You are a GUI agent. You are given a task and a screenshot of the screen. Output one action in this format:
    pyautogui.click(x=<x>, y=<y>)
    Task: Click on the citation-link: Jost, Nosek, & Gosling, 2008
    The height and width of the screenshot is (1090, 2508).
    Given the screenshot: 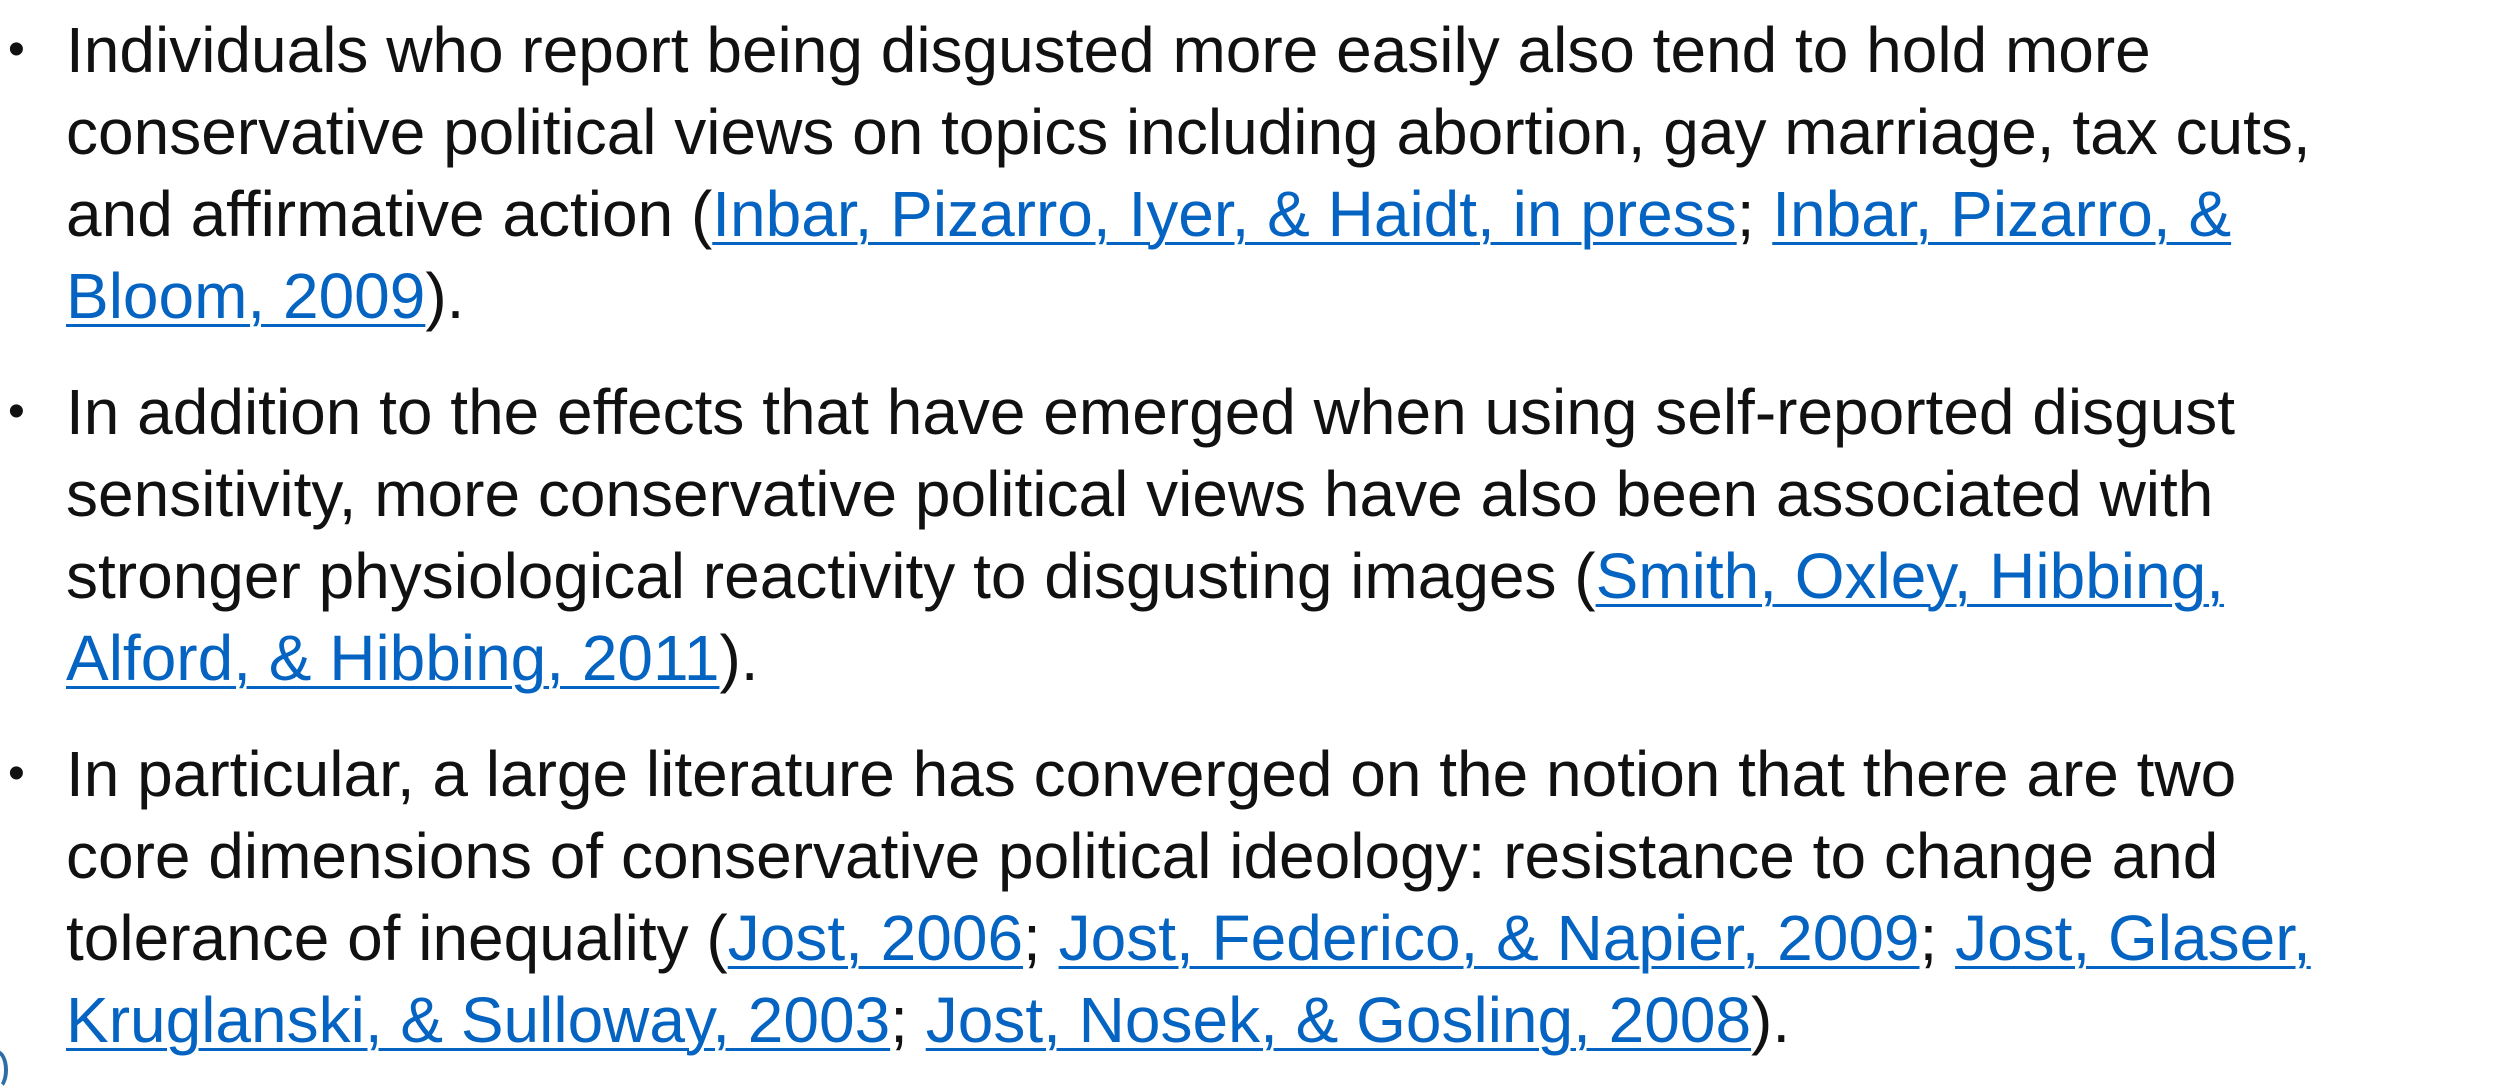 What is the action you would take?
    pyautogui.click(x=1338, y=1020)
    